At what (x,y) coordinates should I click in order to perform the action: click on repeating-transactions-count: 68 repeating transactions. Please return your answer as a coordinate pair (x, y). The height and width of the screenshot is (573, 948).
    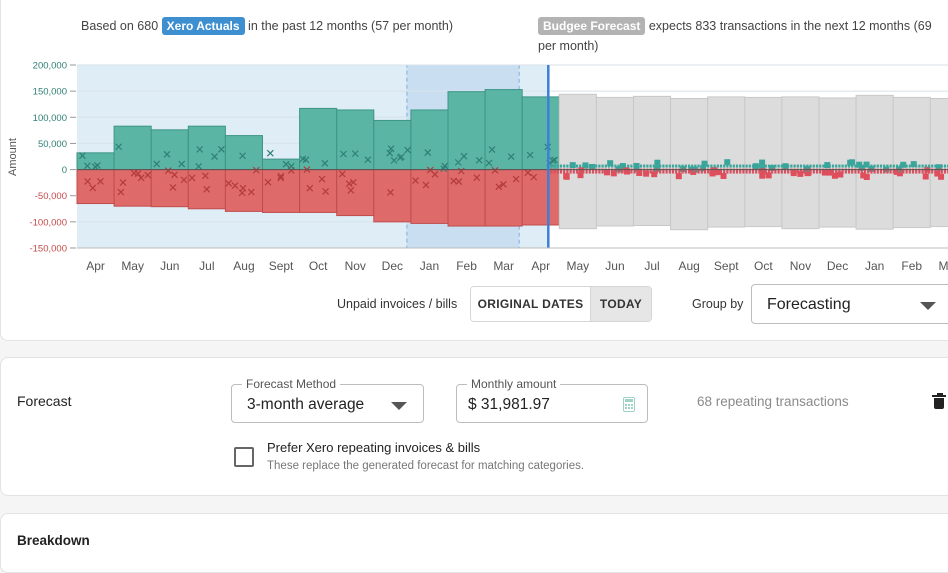
    Looking at the image, I should click on (773, 401).